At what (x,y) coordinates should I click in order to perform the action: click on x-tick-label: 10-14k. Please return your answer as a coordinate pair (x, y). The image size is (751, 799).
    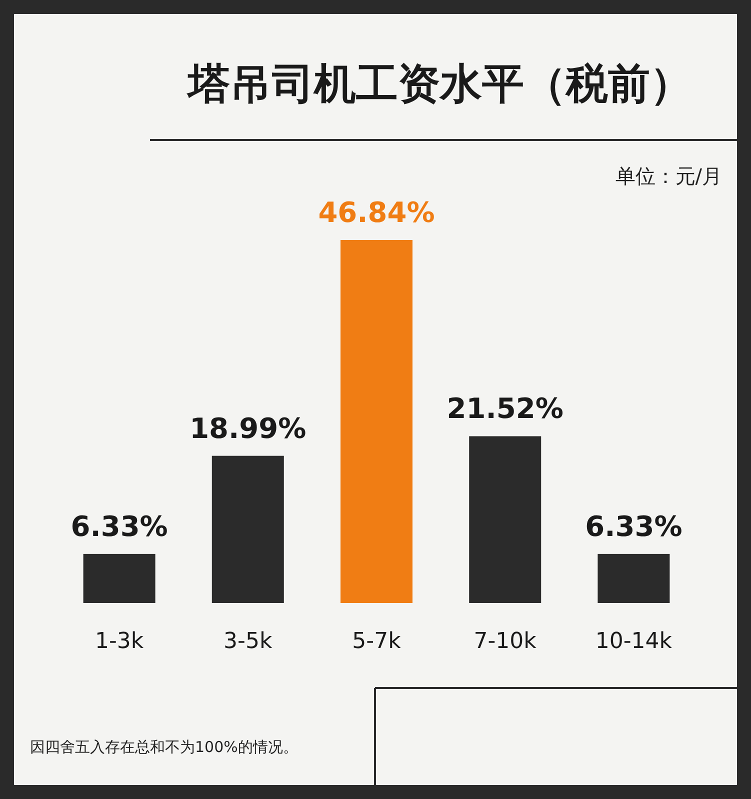
    Looking at the image, I should click on (633, 641).